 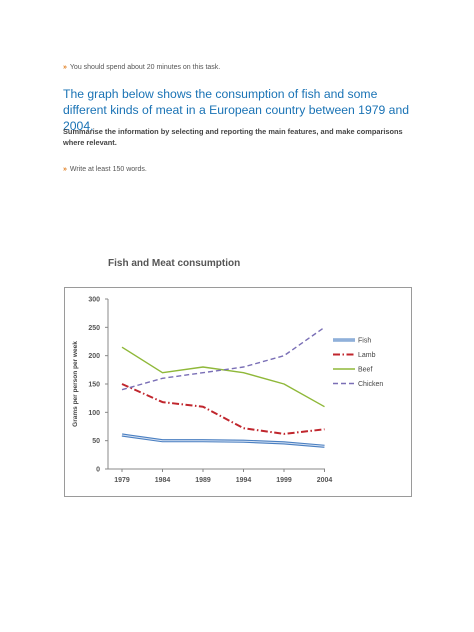 What do you see at coordinates (94, 300) in the screenshot?
I see `y-tick-label: 300` at bounding box center [94, 300].